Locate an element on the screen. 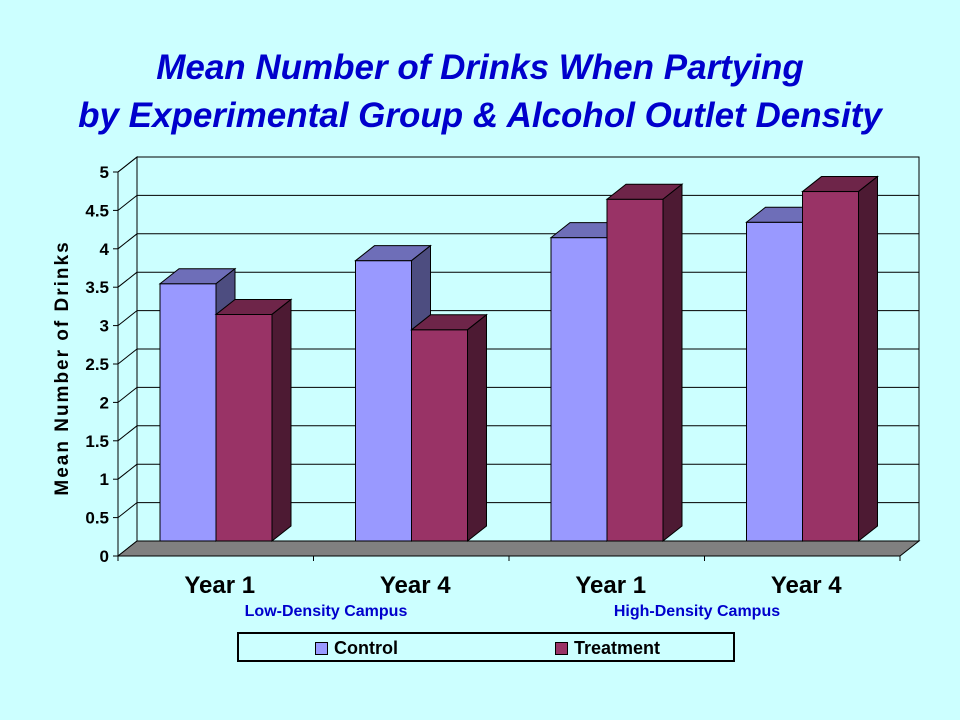 This screenshot has width=960, height=720. y-tick-label: 1.5 is located at coordinates (97, 441).